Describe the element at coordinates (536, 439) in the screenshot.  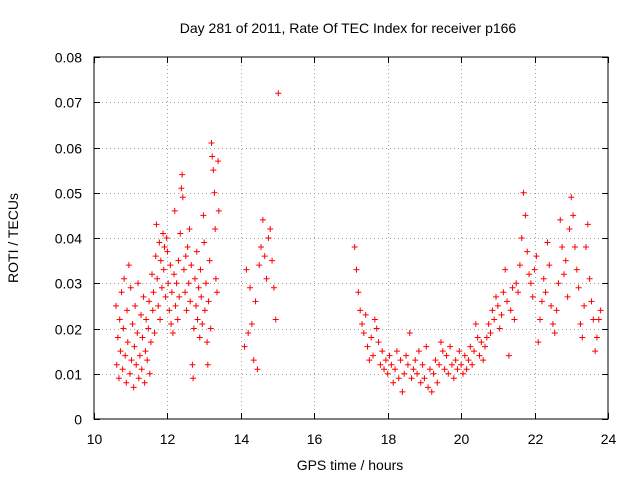
I see `x-tick-label: 22` at that location.